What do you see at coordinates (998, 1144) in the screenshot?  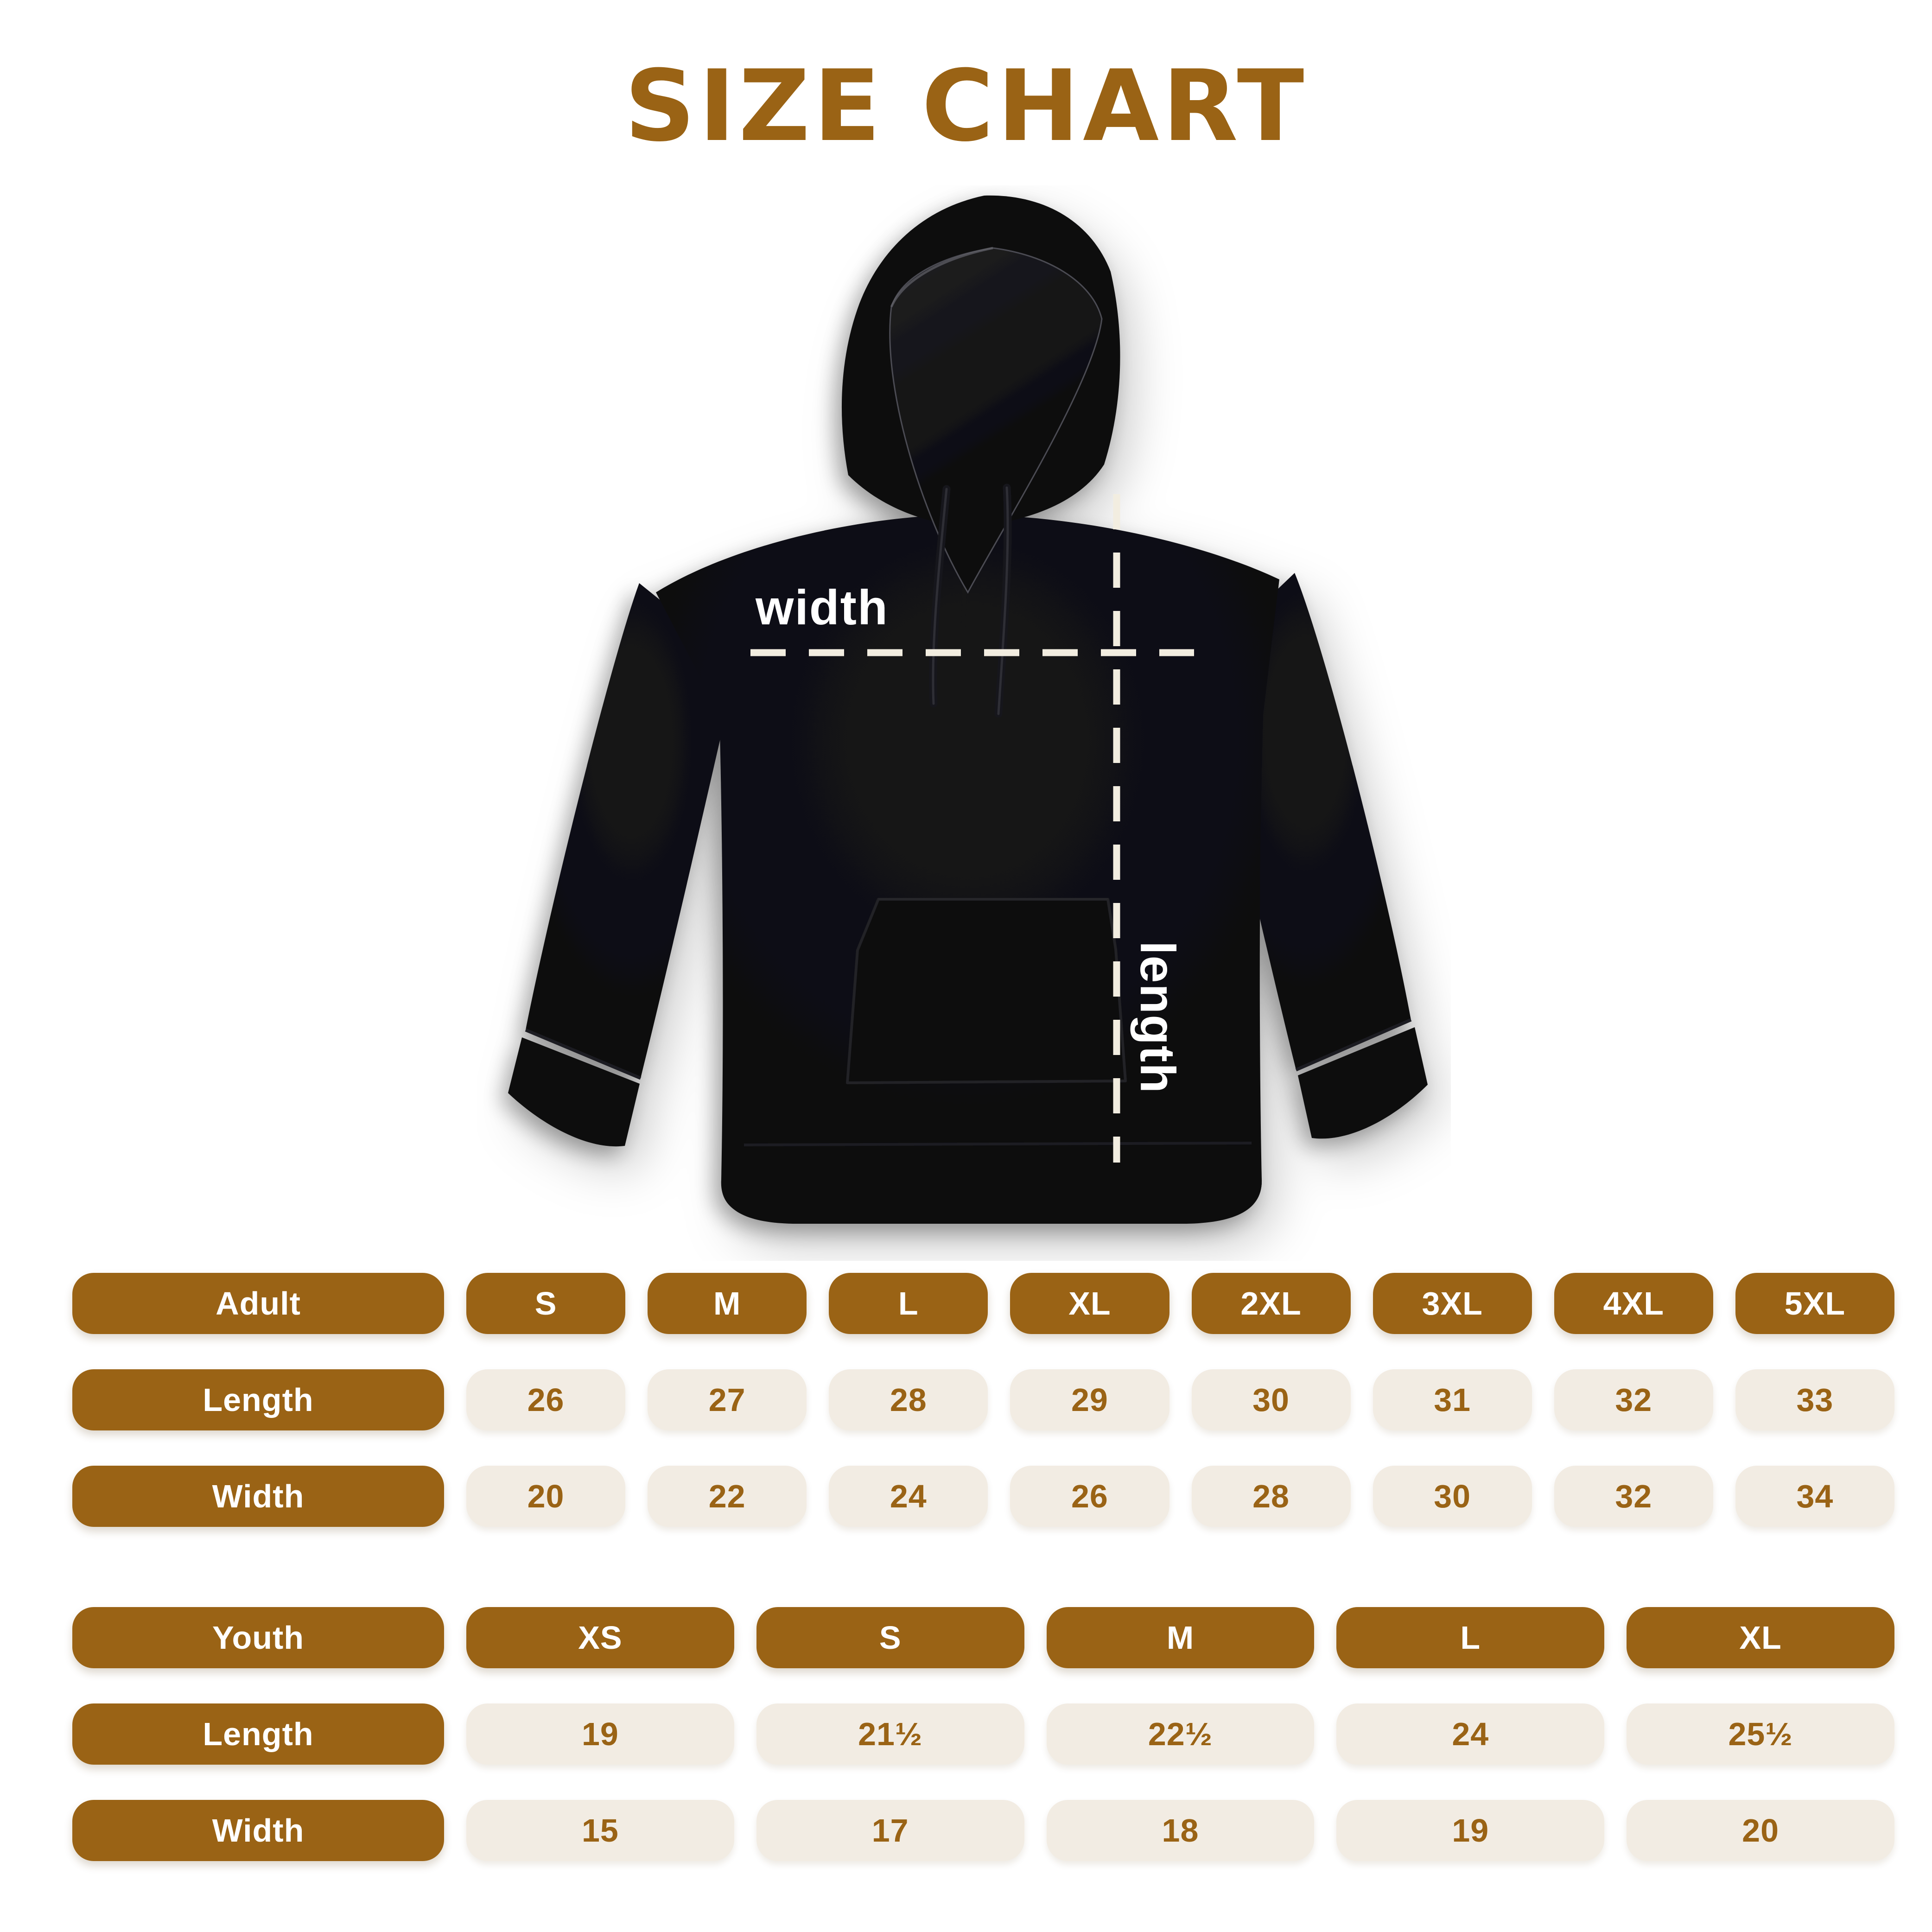 I see `hem-seam` at bounding box center [998, 1144].